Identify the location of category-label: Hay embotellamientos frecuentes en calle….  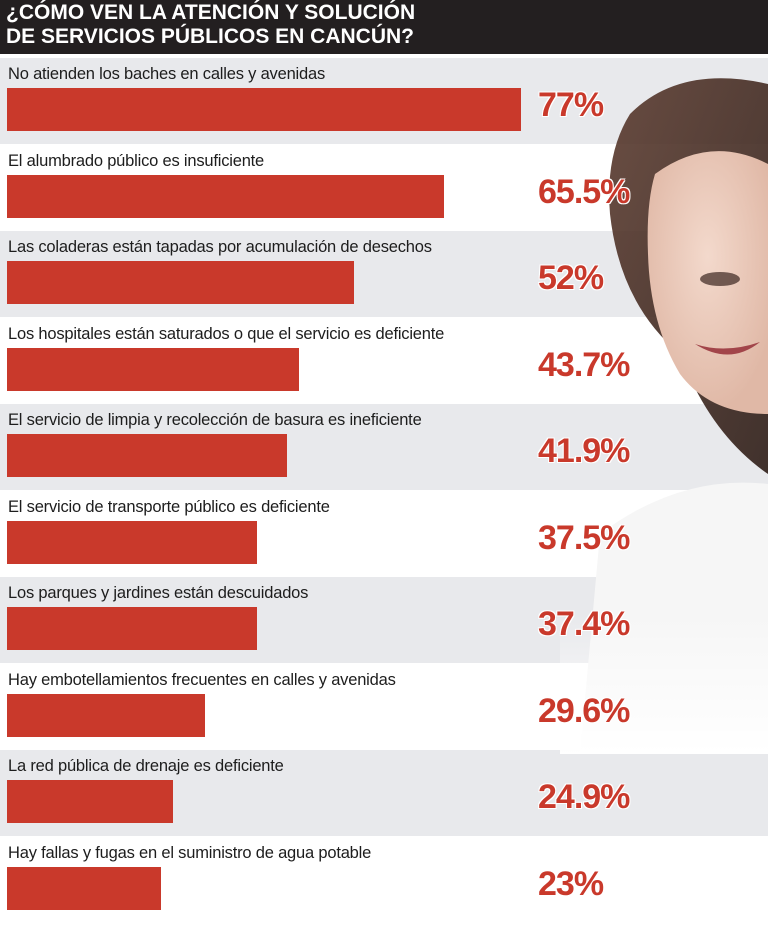
(202, 679).